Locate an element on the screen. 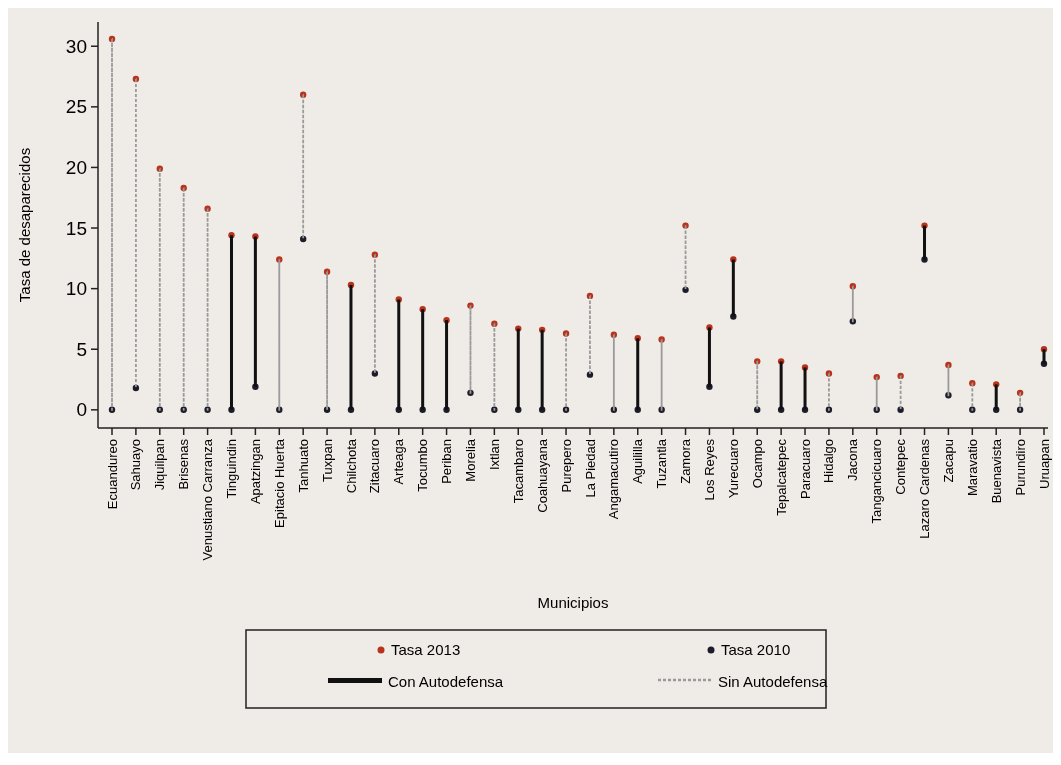 This screenshot has height=765, width=1061. x-tick-label: Jiquilpan is located at coordinates (160, 465).